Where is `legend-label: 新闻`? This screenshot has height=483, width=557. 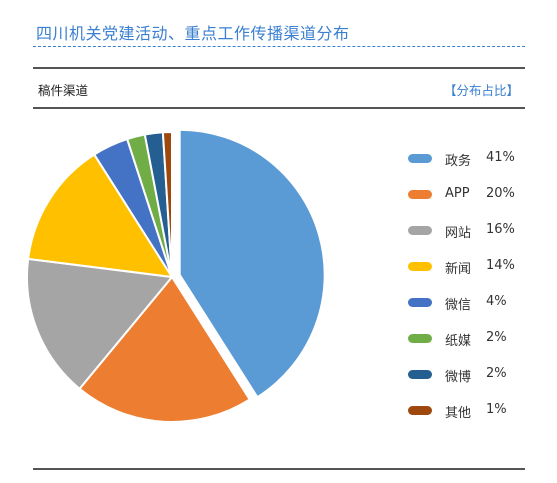
legend-label: 新闻 is located at coordinates (458, 269).